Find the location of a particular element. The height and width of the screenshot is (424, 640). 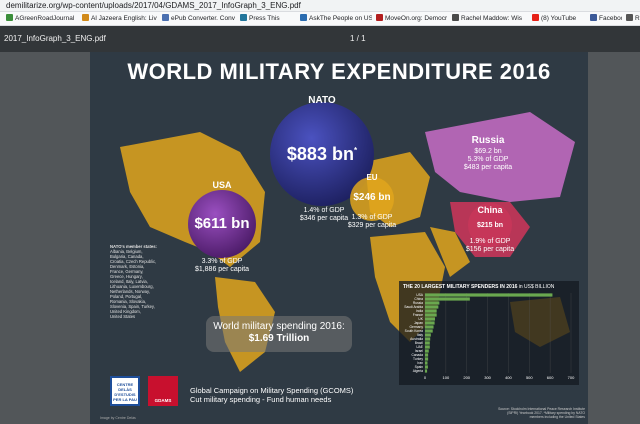

chart-category-label: Italy is located at coordinates (420, 335).